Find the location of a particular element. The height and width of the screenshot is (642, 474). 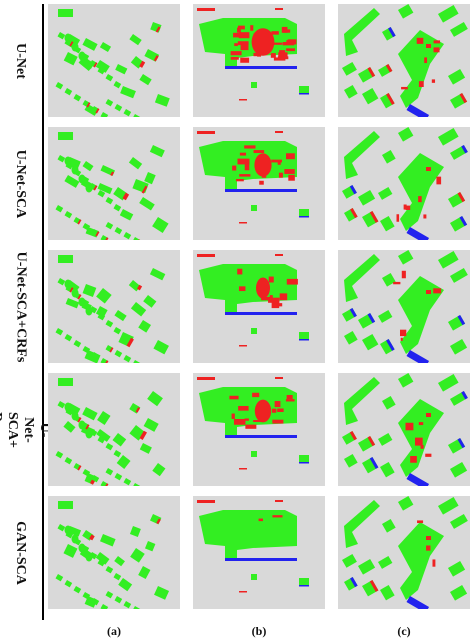

row-label-unet-sca-crfs: U-Net-SCA+CRFs is located at coordinates (21, 306).